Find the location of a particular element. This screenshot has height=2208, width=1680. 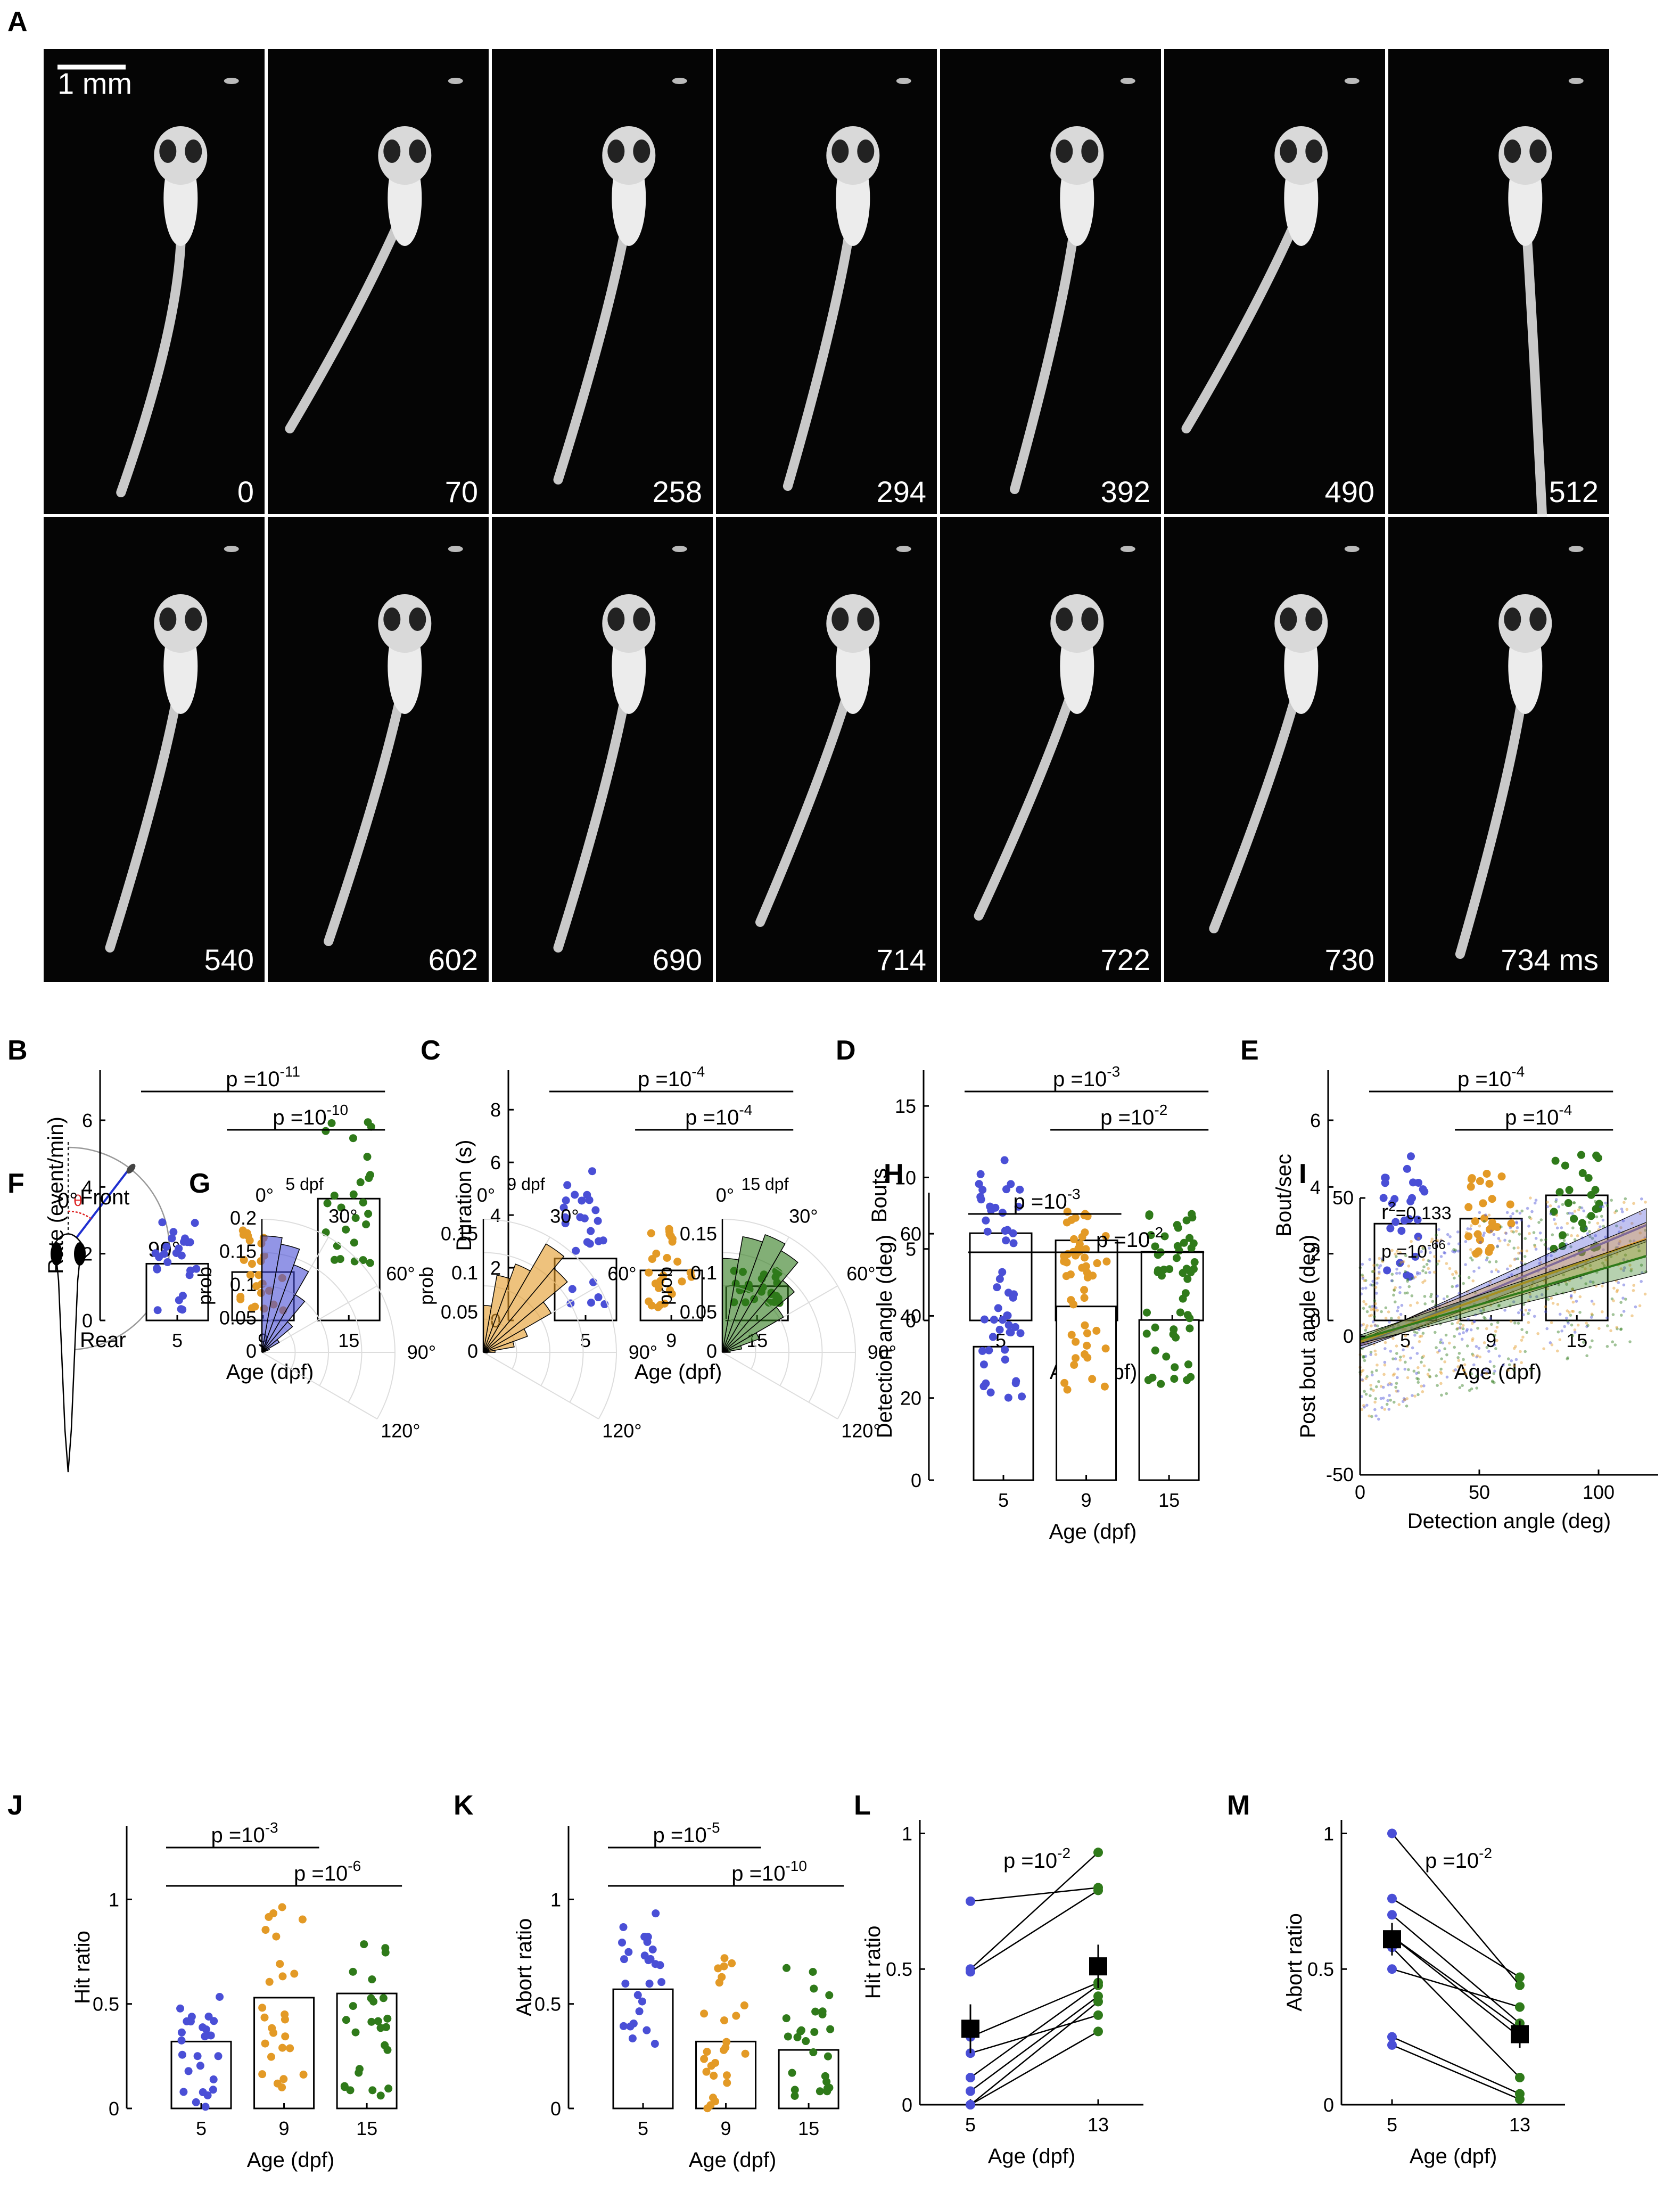

frame-7: 540 is located at coordinates (154, 749).